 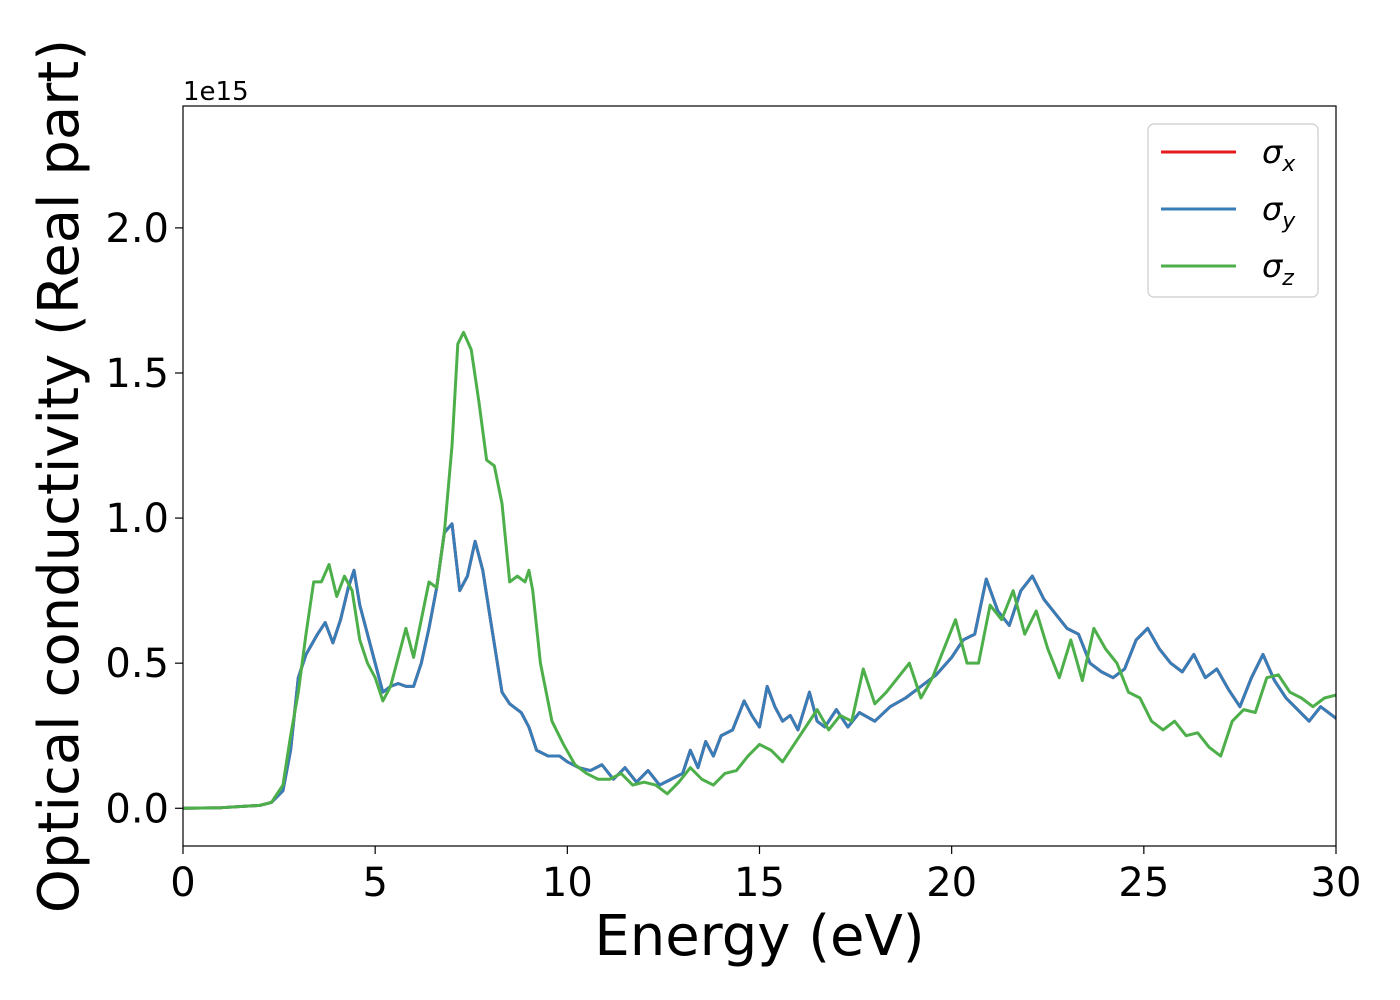 I want to click on y-tick-label: 2.0, so click(x=137, y=229).